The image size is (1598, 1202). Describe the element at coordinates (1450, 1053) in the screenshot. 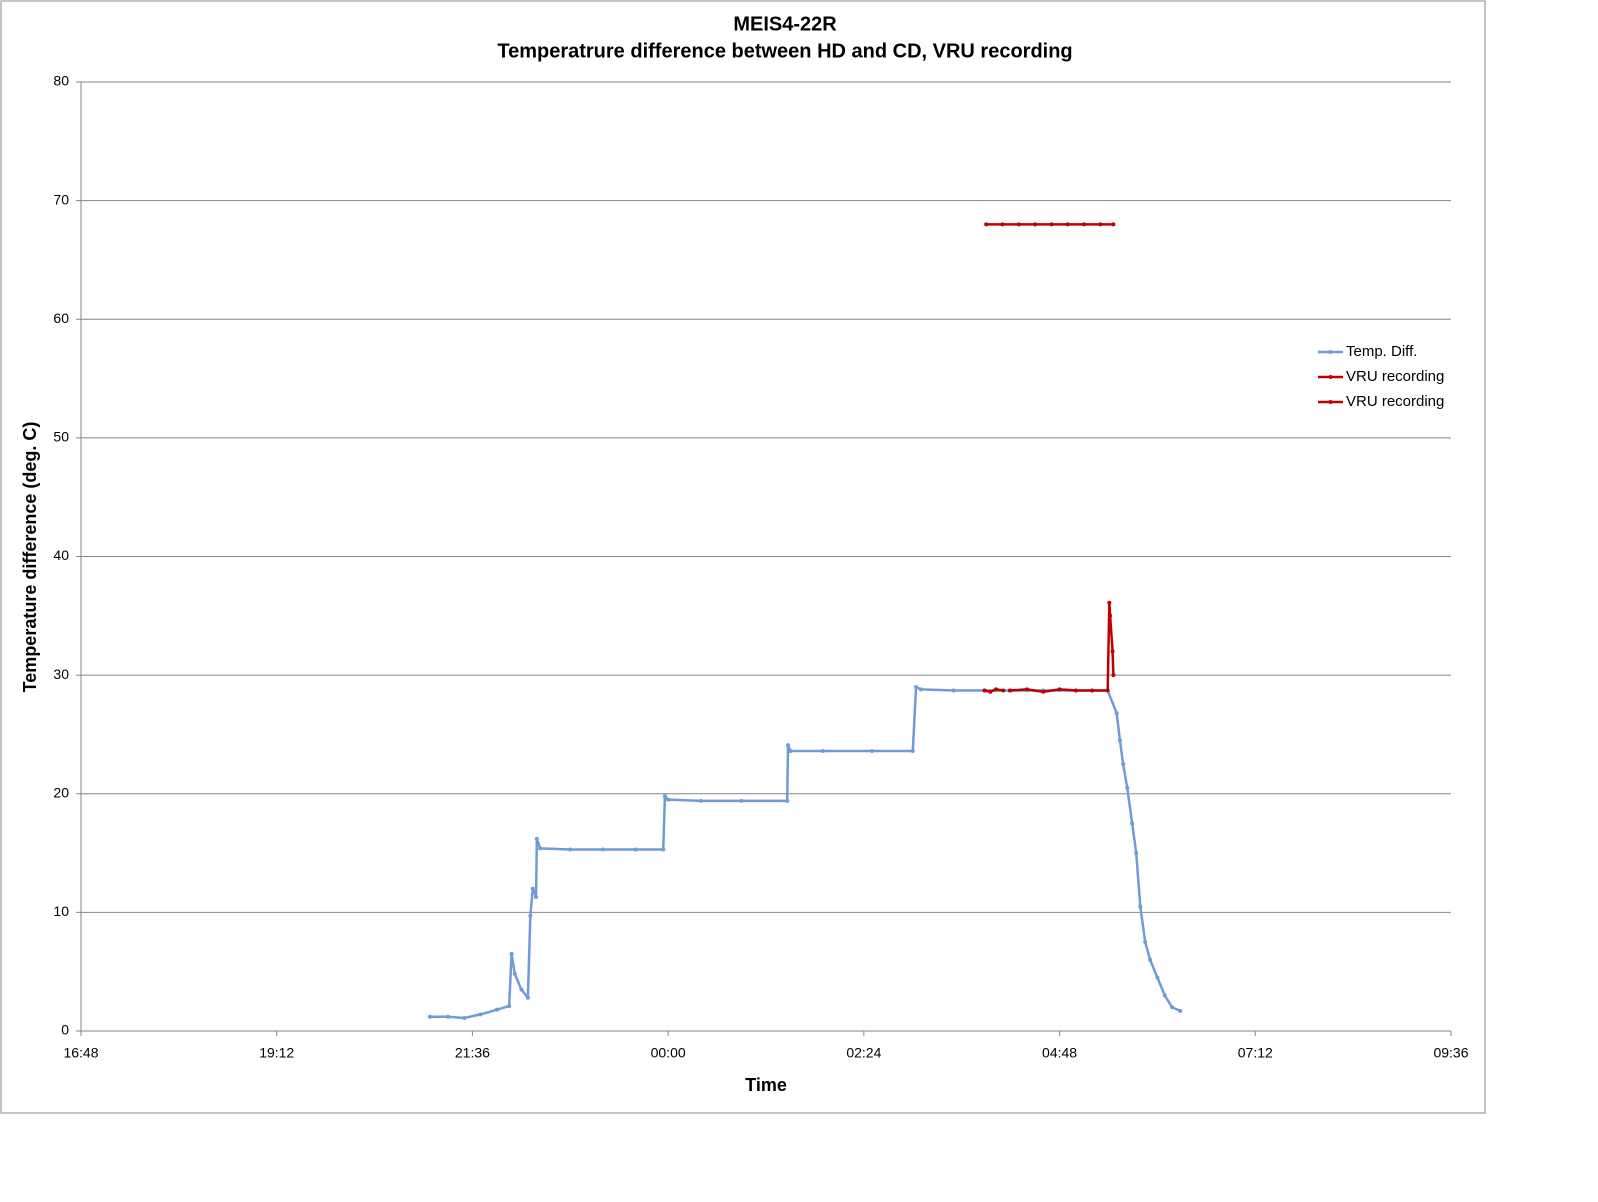

I see `x-tick-label: 09:36` at that location.